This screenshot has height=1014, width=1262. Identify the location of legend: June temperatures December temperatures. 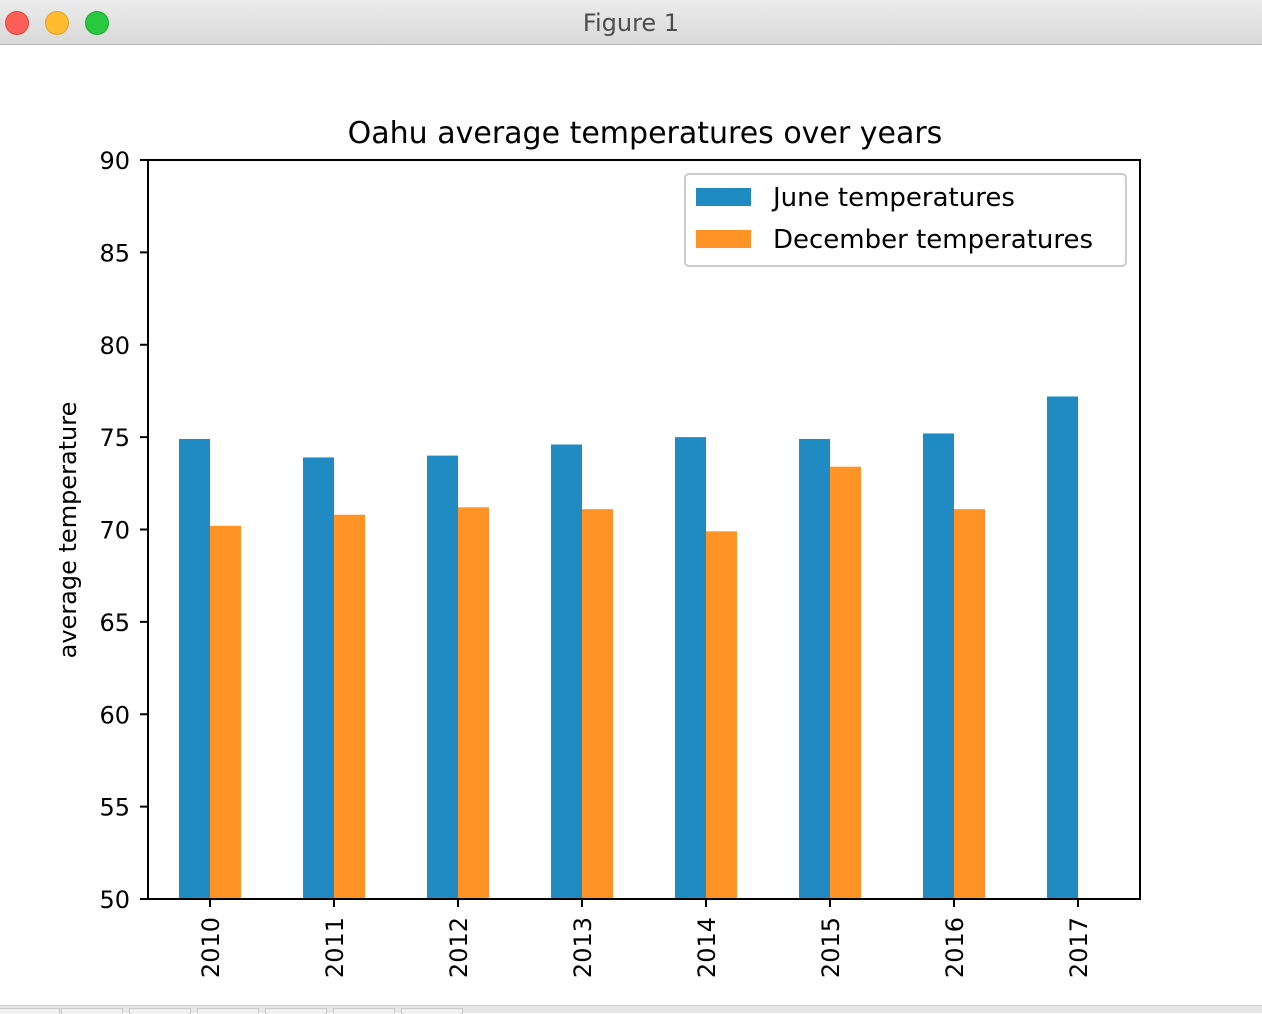
(905, 220).